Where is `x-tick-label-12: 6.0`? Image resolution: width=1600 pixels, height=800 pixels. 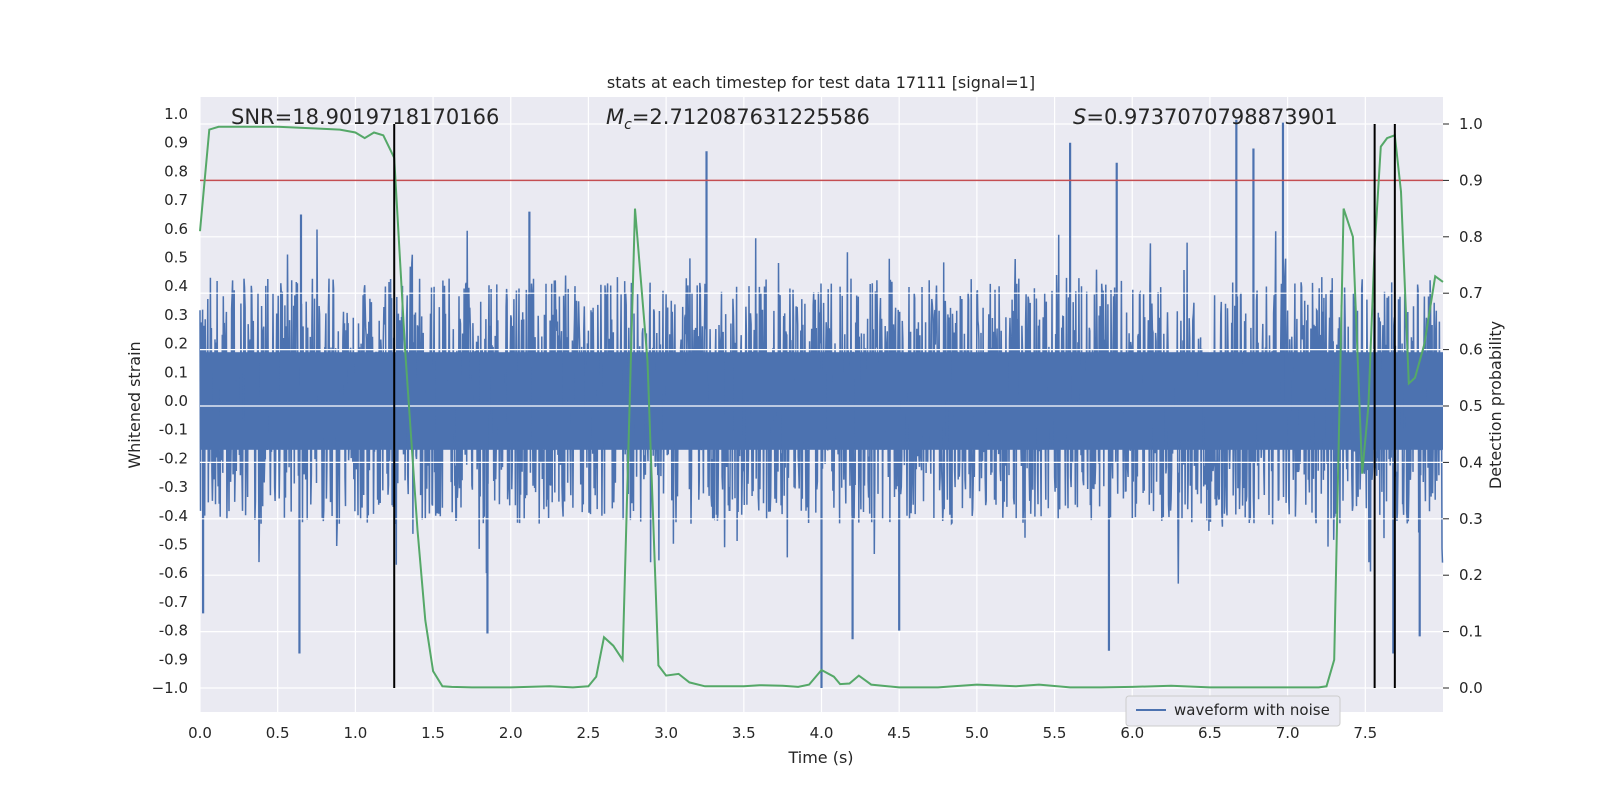
x-tick-label-12: 6.0 is located at coordinates (1132, 733).